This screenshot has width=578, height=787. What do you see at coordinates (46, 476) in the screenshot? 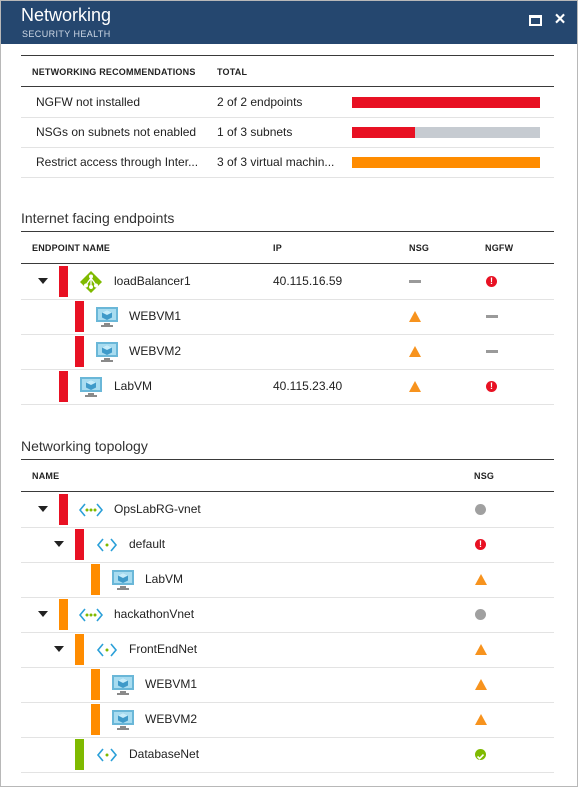
I see `topology-header-name: NAME` at bounding box center [46, 476].